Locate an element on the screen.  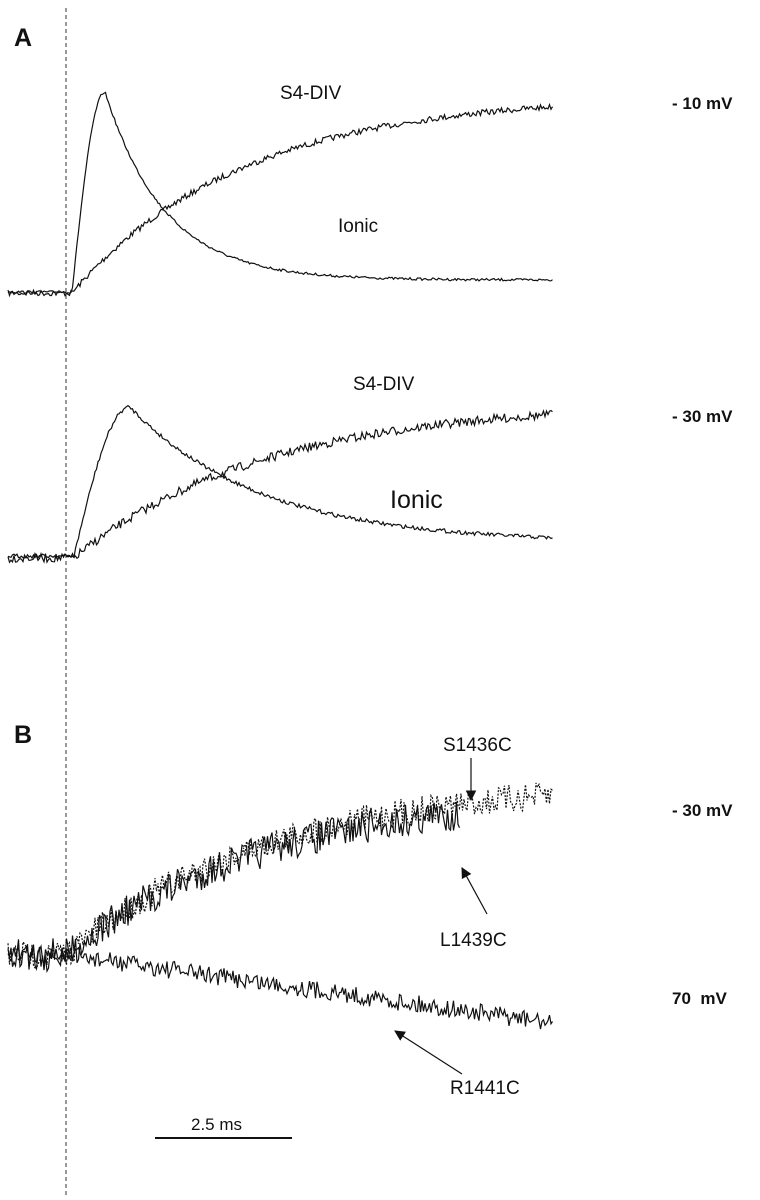
trace-label: L1439C is located at coordinates (473, 940).